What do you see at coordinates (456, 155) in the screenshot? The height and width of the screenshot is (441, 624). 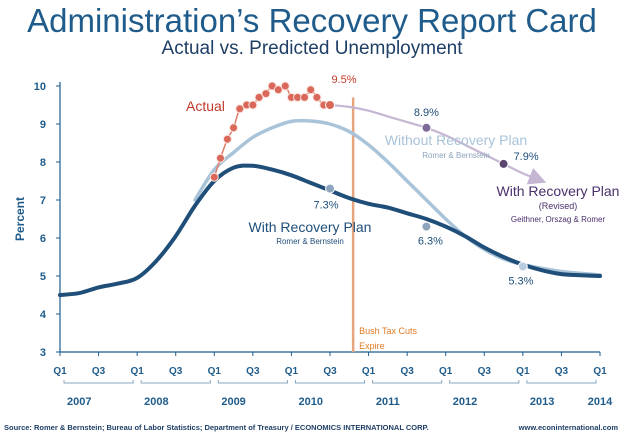 I see `series-label-without: Romer & Bernstein` at bounding box center [456, 155].